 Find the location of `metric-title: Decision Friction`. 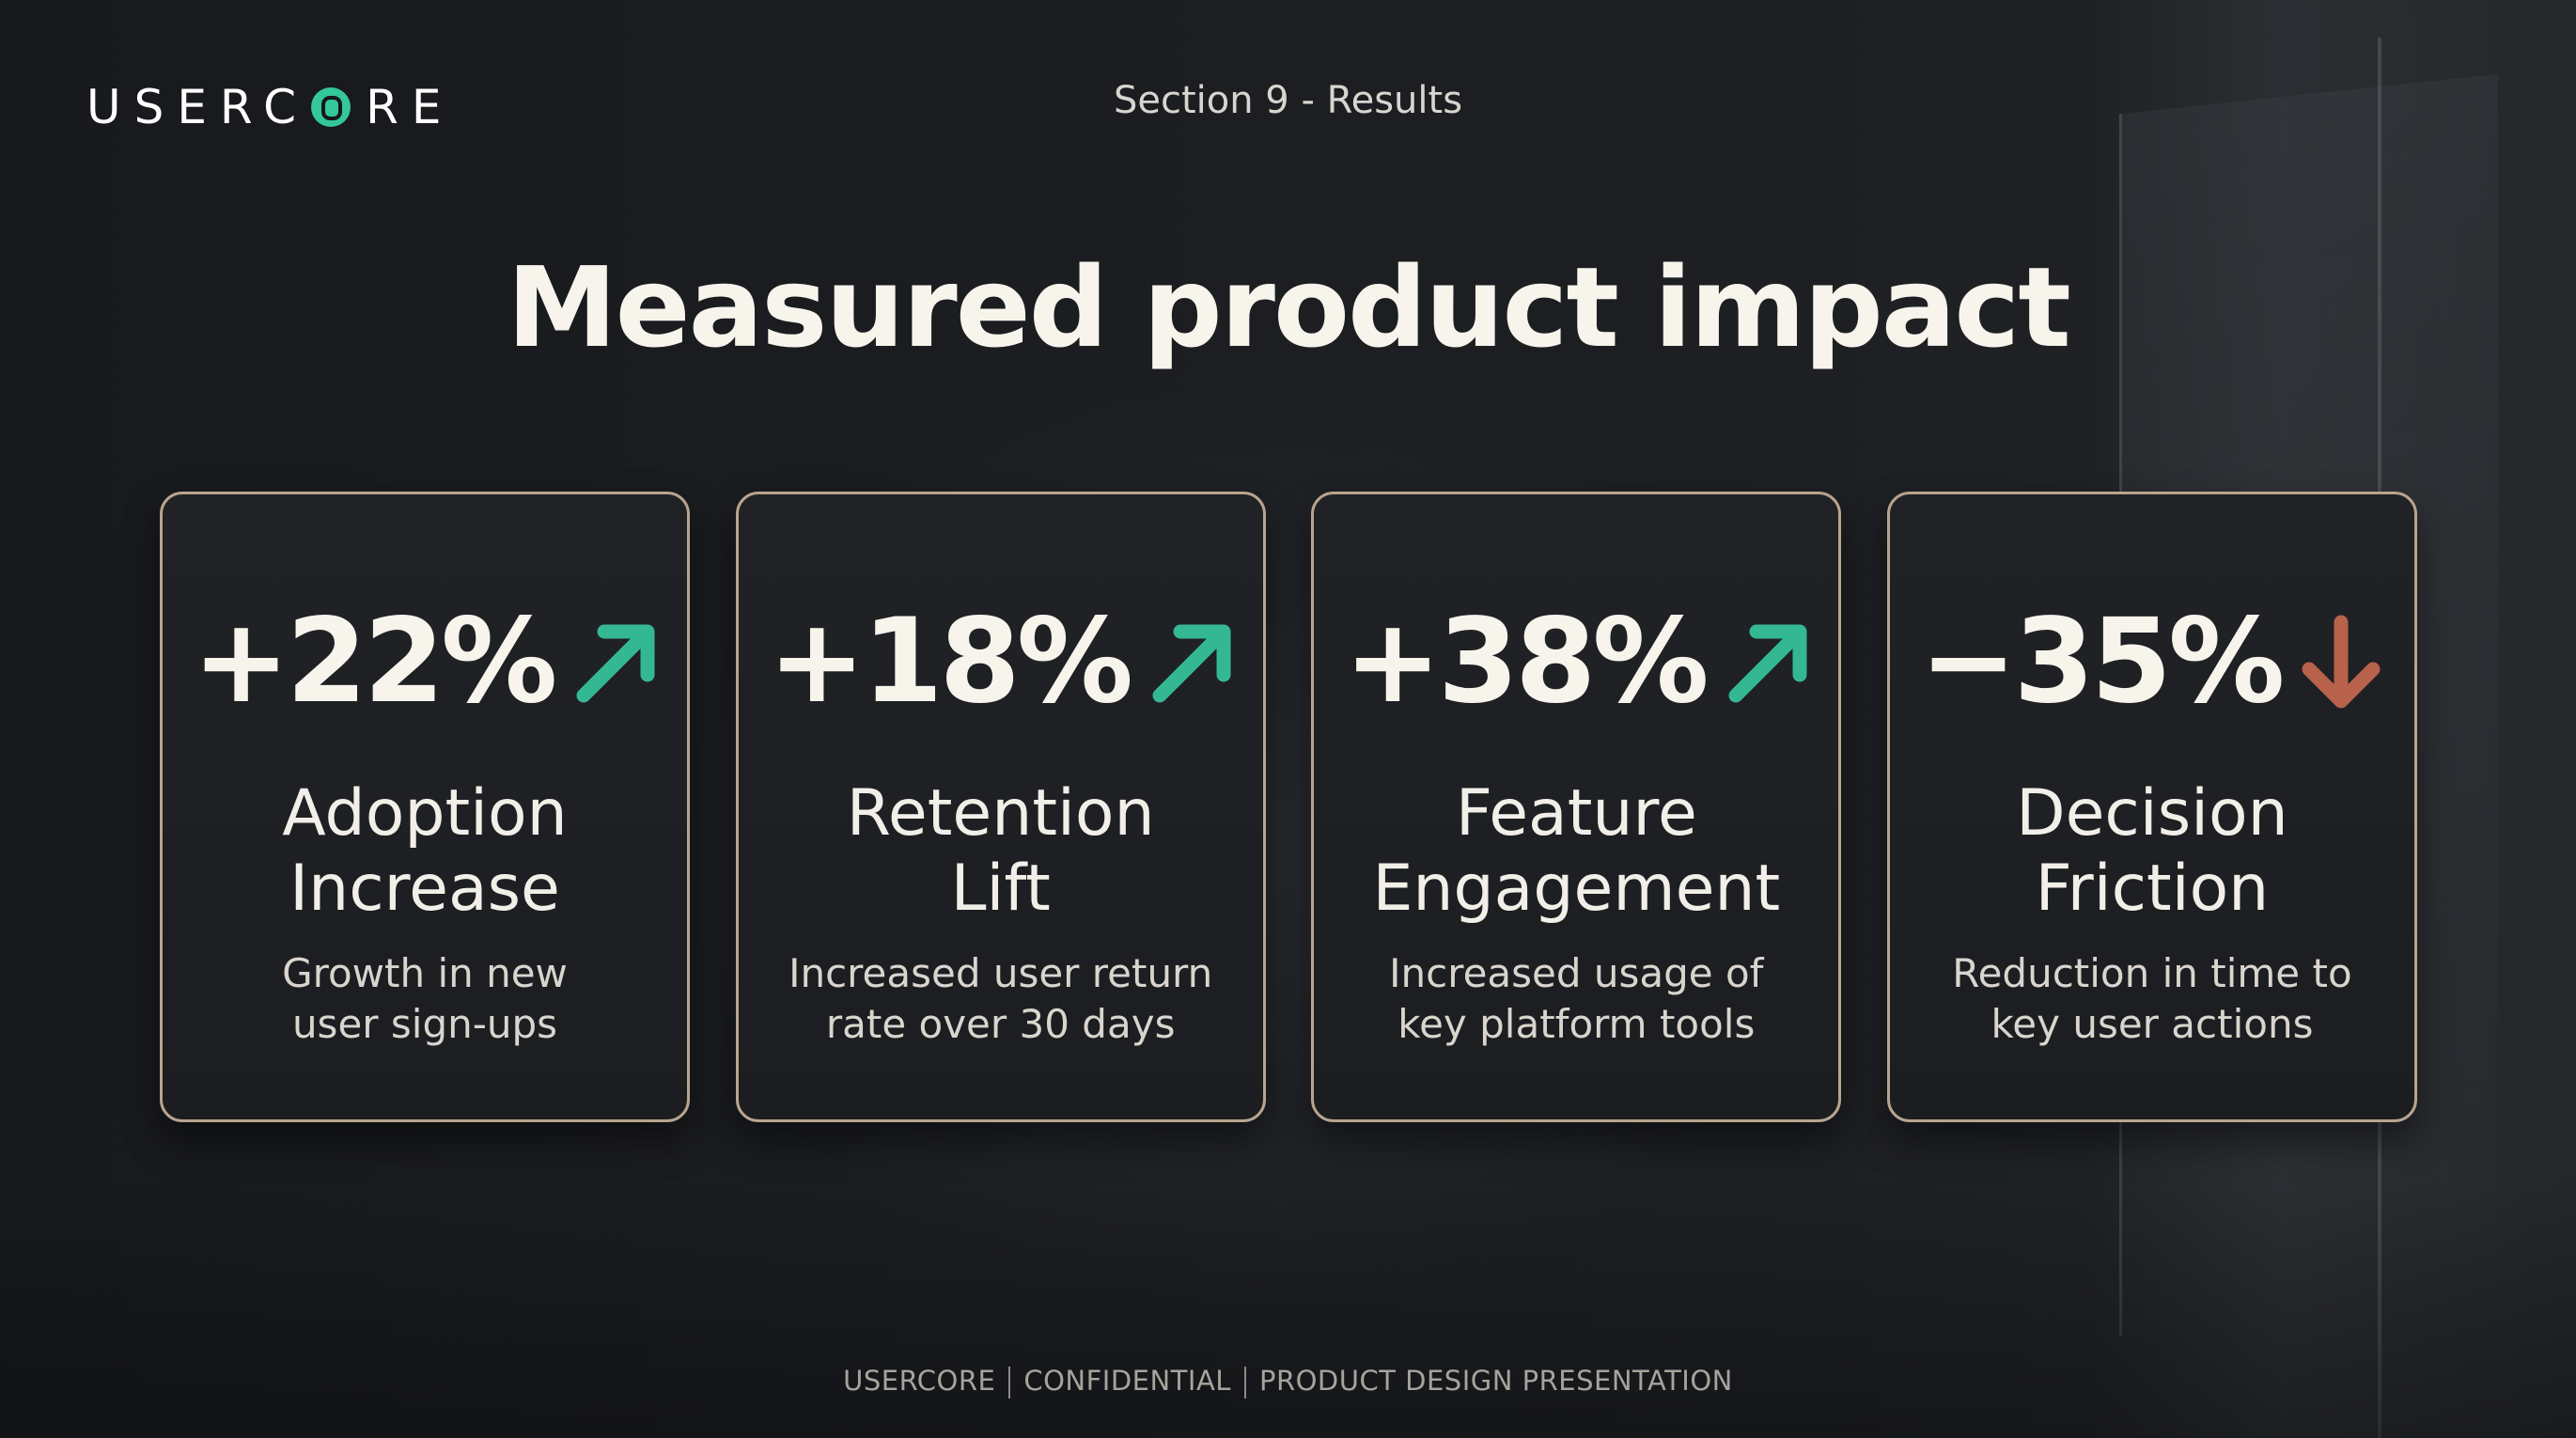

metric-title: Decision Friction is located at coordinates (2153, 851).